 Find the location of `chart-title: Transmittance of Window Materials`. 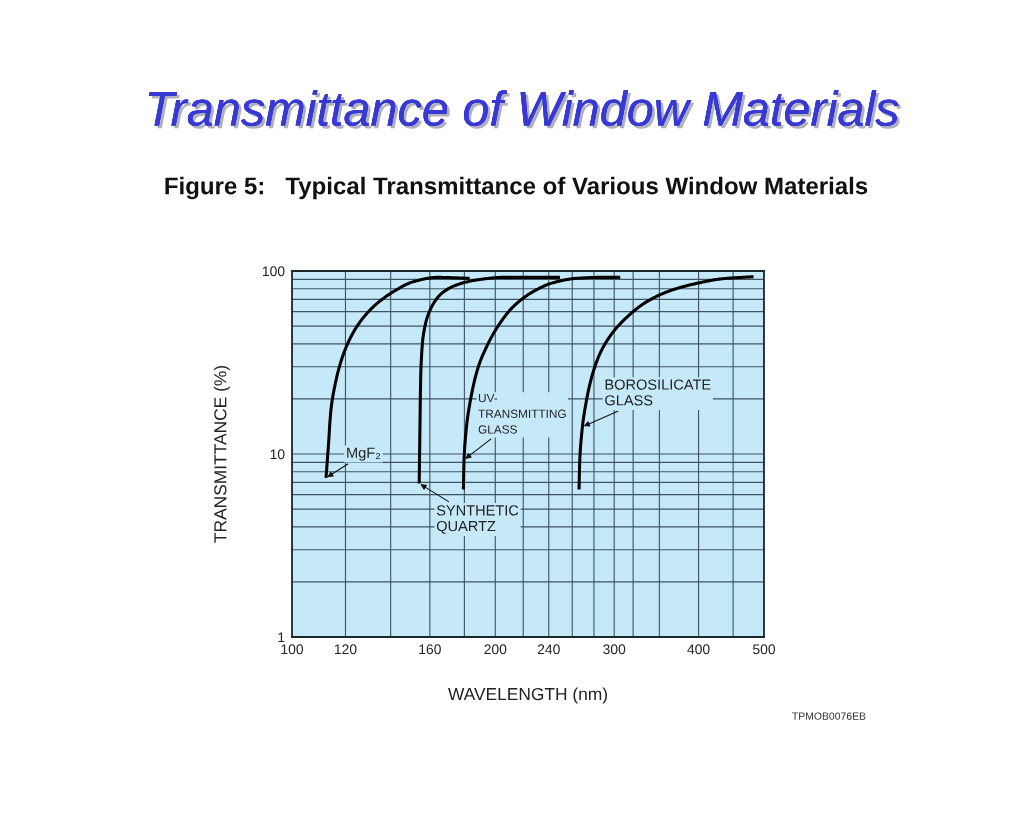

chart-title: Transmittance of Window Materials is located at coordinates (525, 109).